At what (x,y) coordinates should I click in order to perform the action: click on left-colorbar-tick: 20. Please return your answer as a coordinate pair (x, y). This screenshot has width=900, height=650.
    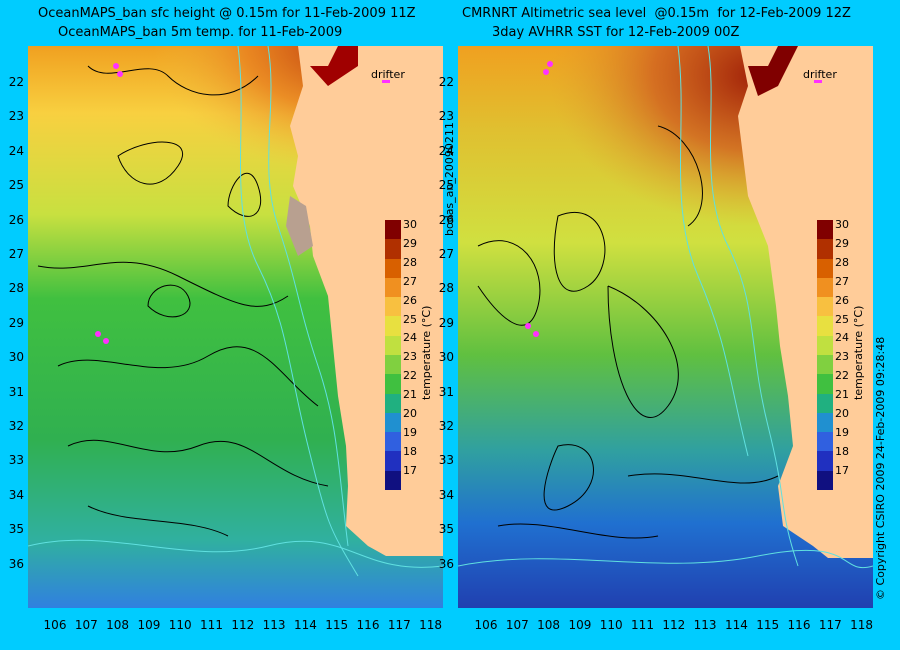
    Looking at the image, I should click on (410, 413).